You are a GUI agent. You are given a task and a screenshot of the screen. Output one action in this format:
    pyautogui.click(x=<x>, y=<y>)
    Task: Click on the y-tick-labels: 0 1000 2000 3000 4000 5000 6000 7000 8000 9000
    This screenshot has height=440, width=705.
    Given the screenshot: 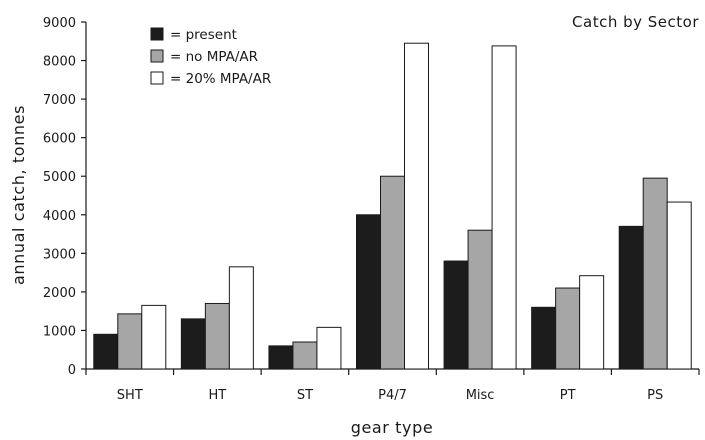 What is the action you would take?
    pyautogui.click(x=59, y=197)
    